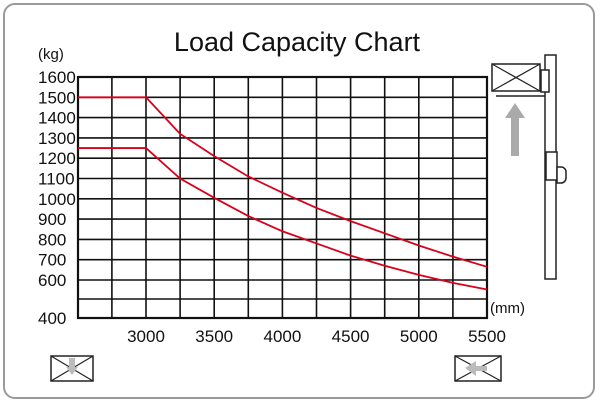 The height and width of the screenshot is (404, 600). What do you see at coordinates (57, 77) in the screenshot?
I see `y-tick-label: 1600` at bounding box center [57, 77].